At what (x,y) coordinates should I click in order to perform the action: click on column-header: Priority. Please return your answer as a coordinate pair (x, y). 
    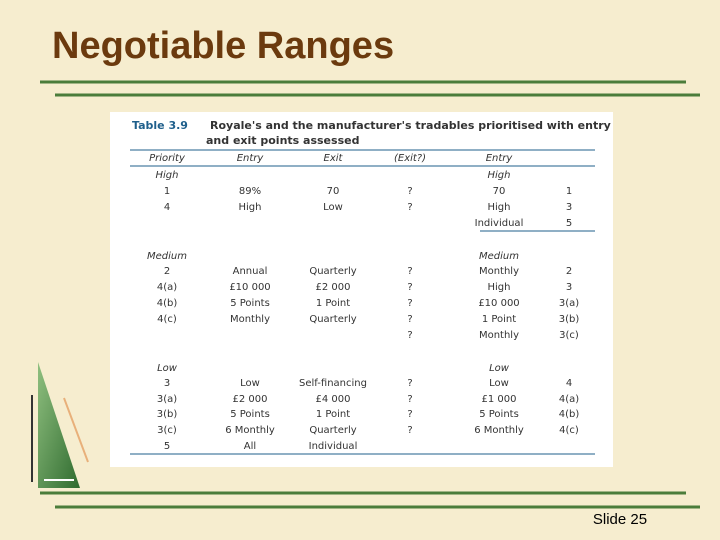
    Looking at the image, I should click on (167, 158).